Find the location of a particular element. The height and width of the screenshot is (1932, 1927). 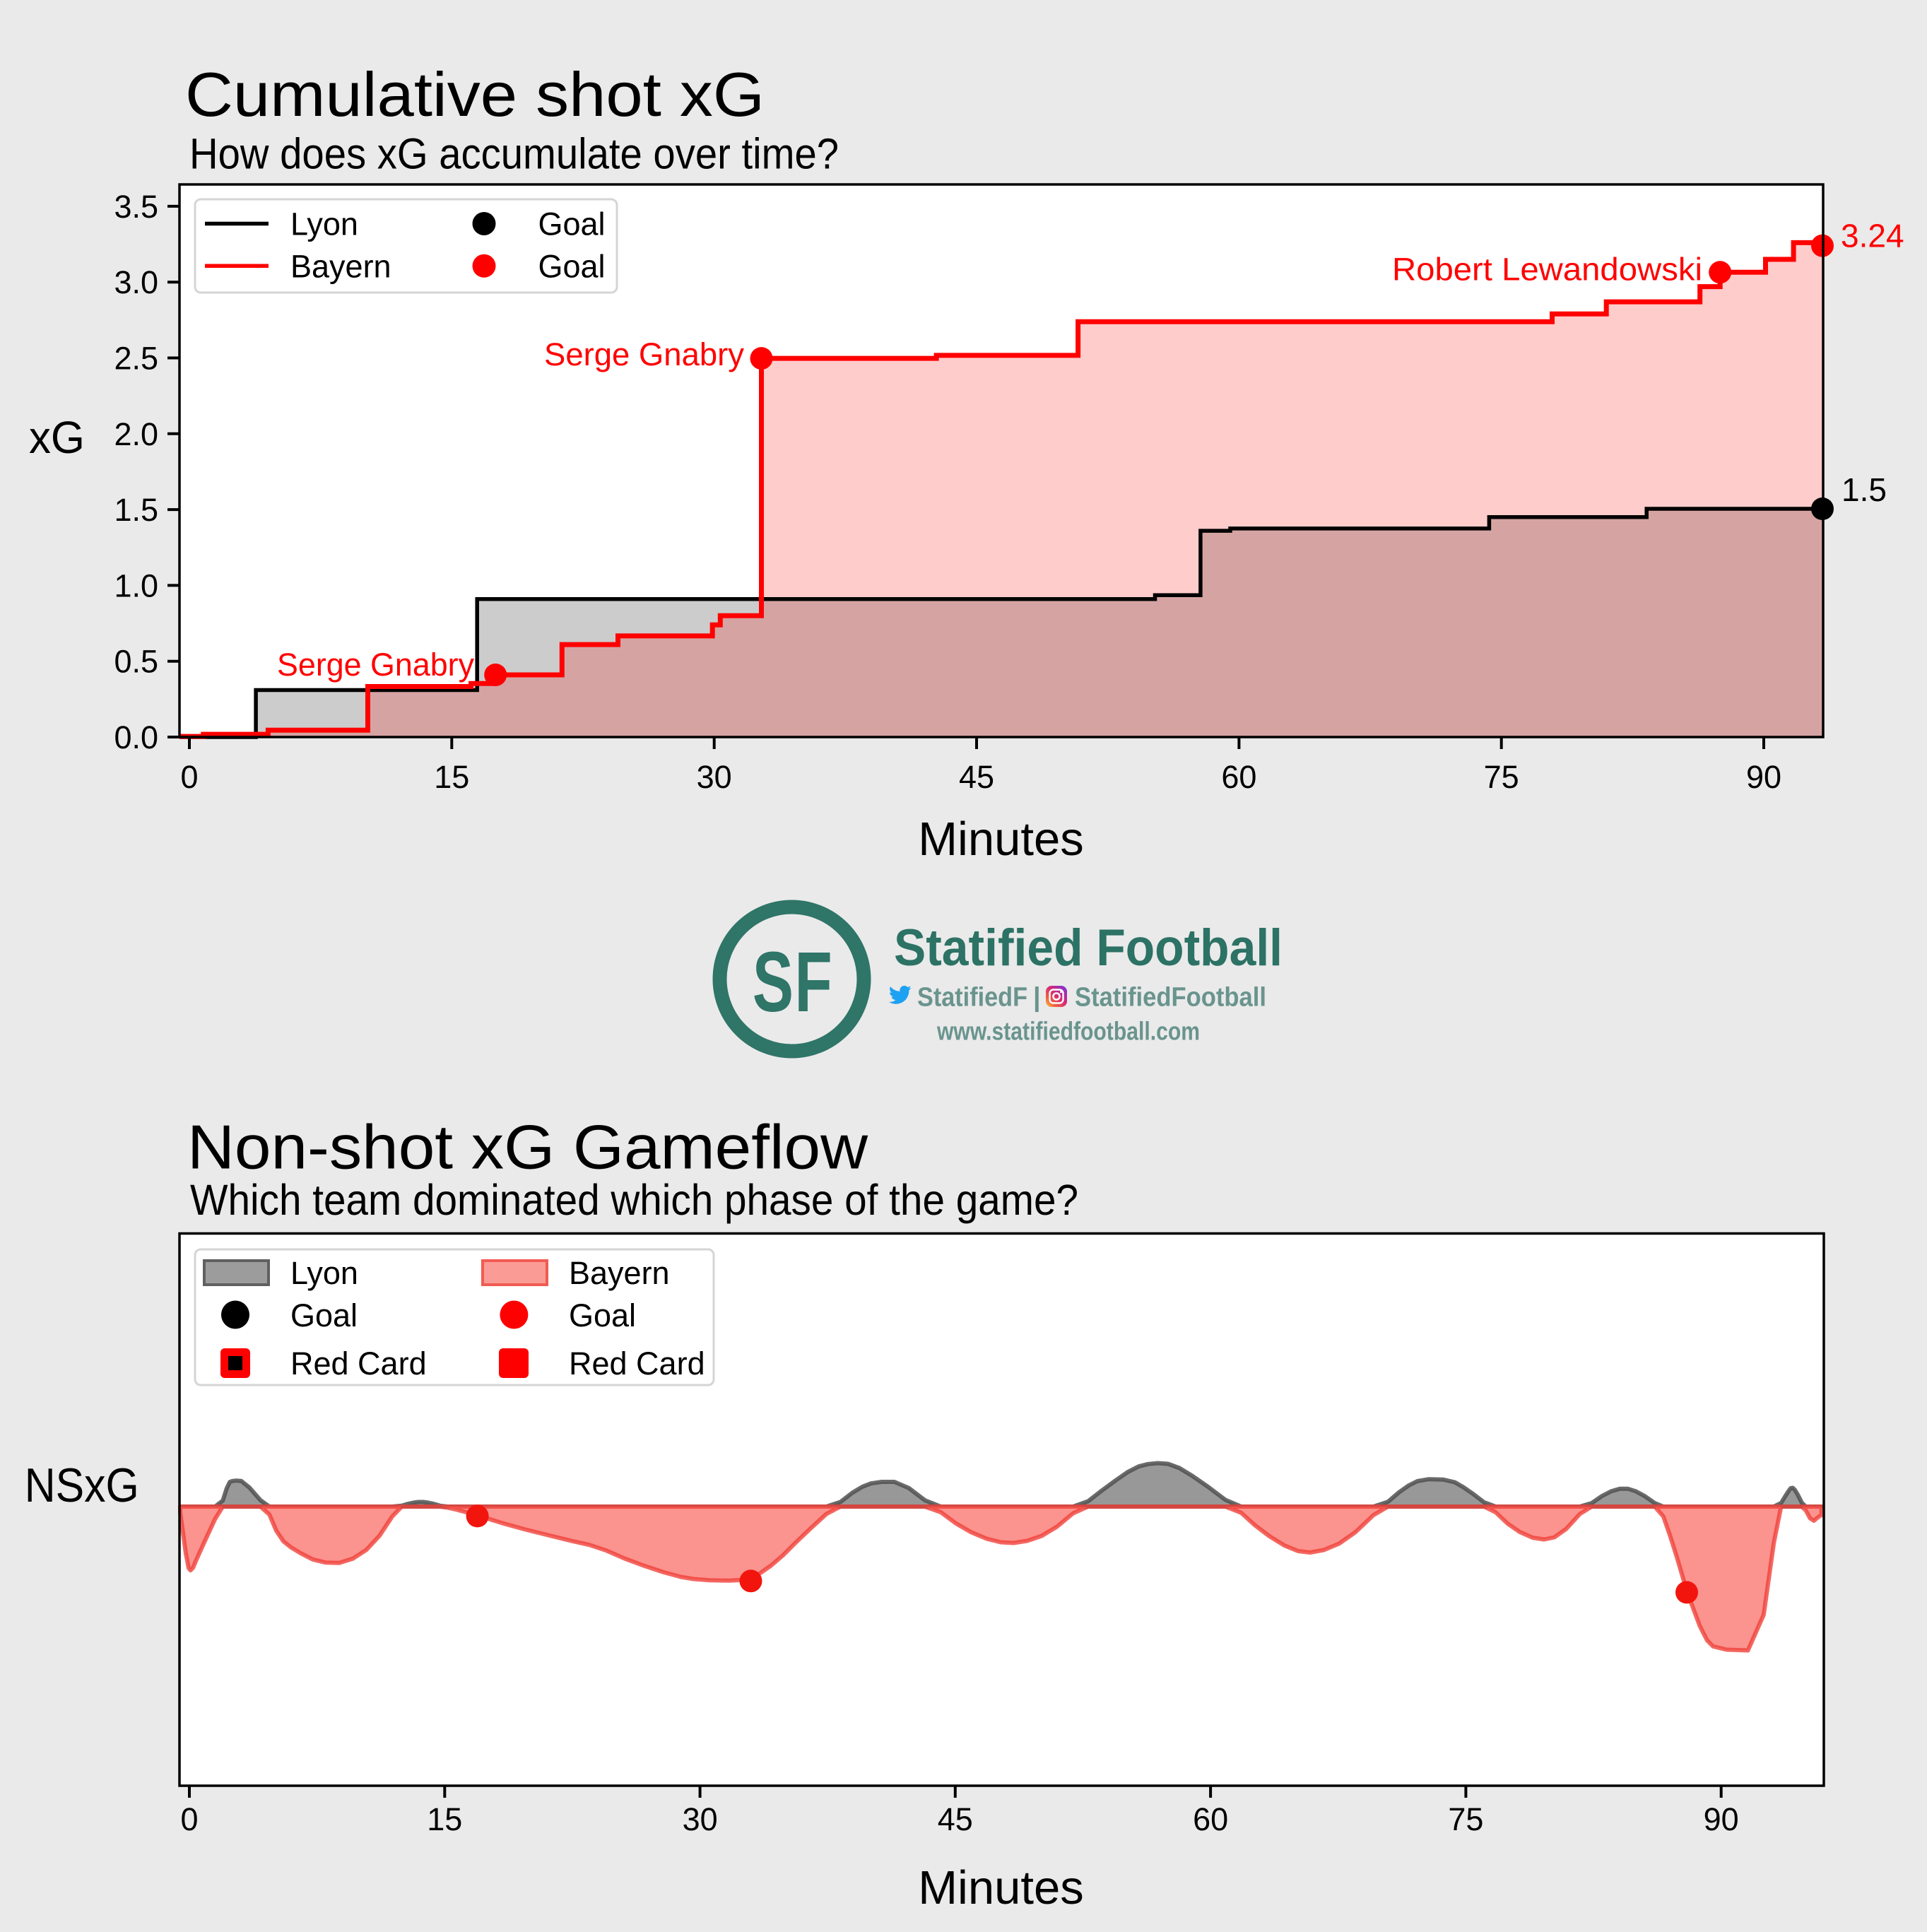

svg-text:How does xG accumulate over ti: How does xG accumulate over time? is located at coordinates (514, 154).